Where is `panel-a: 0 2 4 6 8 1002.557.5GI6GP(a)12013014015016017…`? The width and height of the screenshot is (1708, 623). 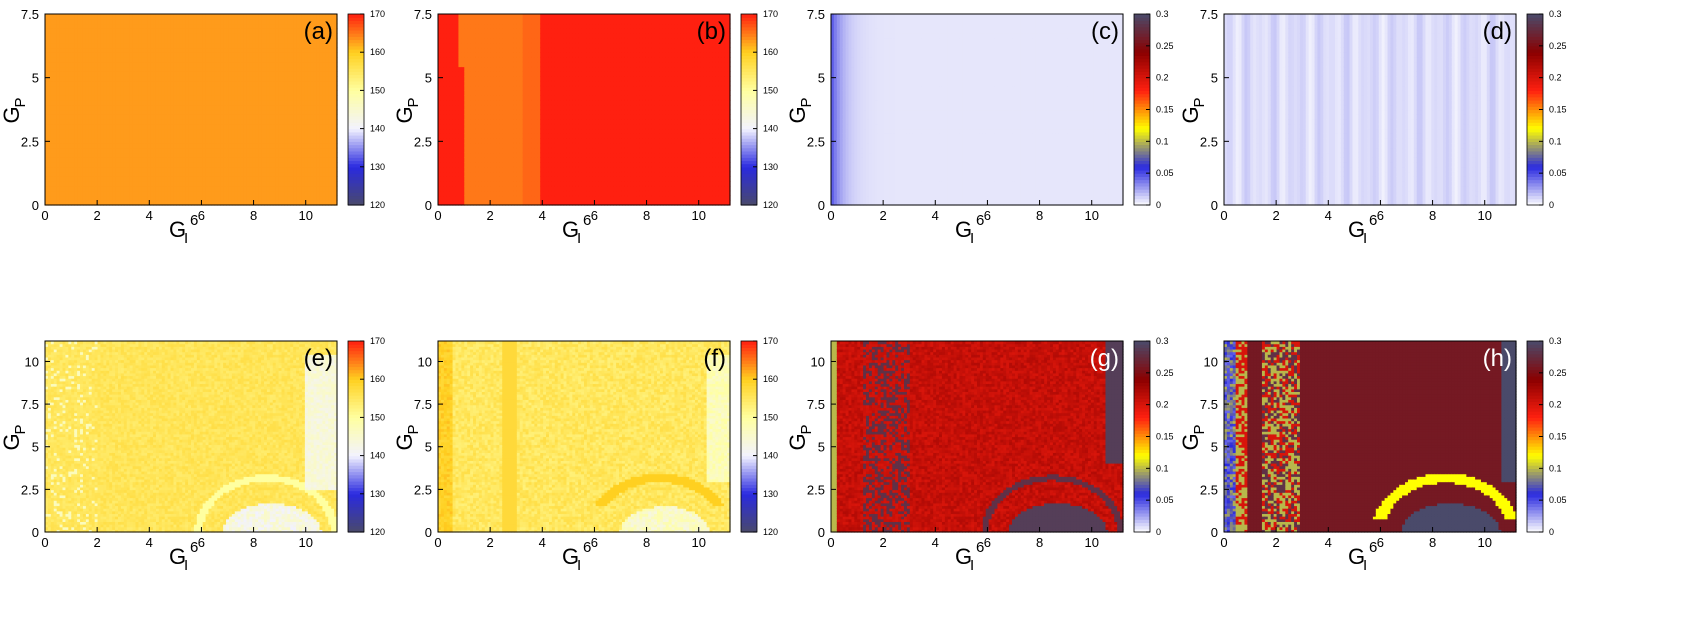 panel-a: 0 2 4 6 8 1002.557.5GI6GP(a)12013014015016017… is located at coordinates (192, 127).